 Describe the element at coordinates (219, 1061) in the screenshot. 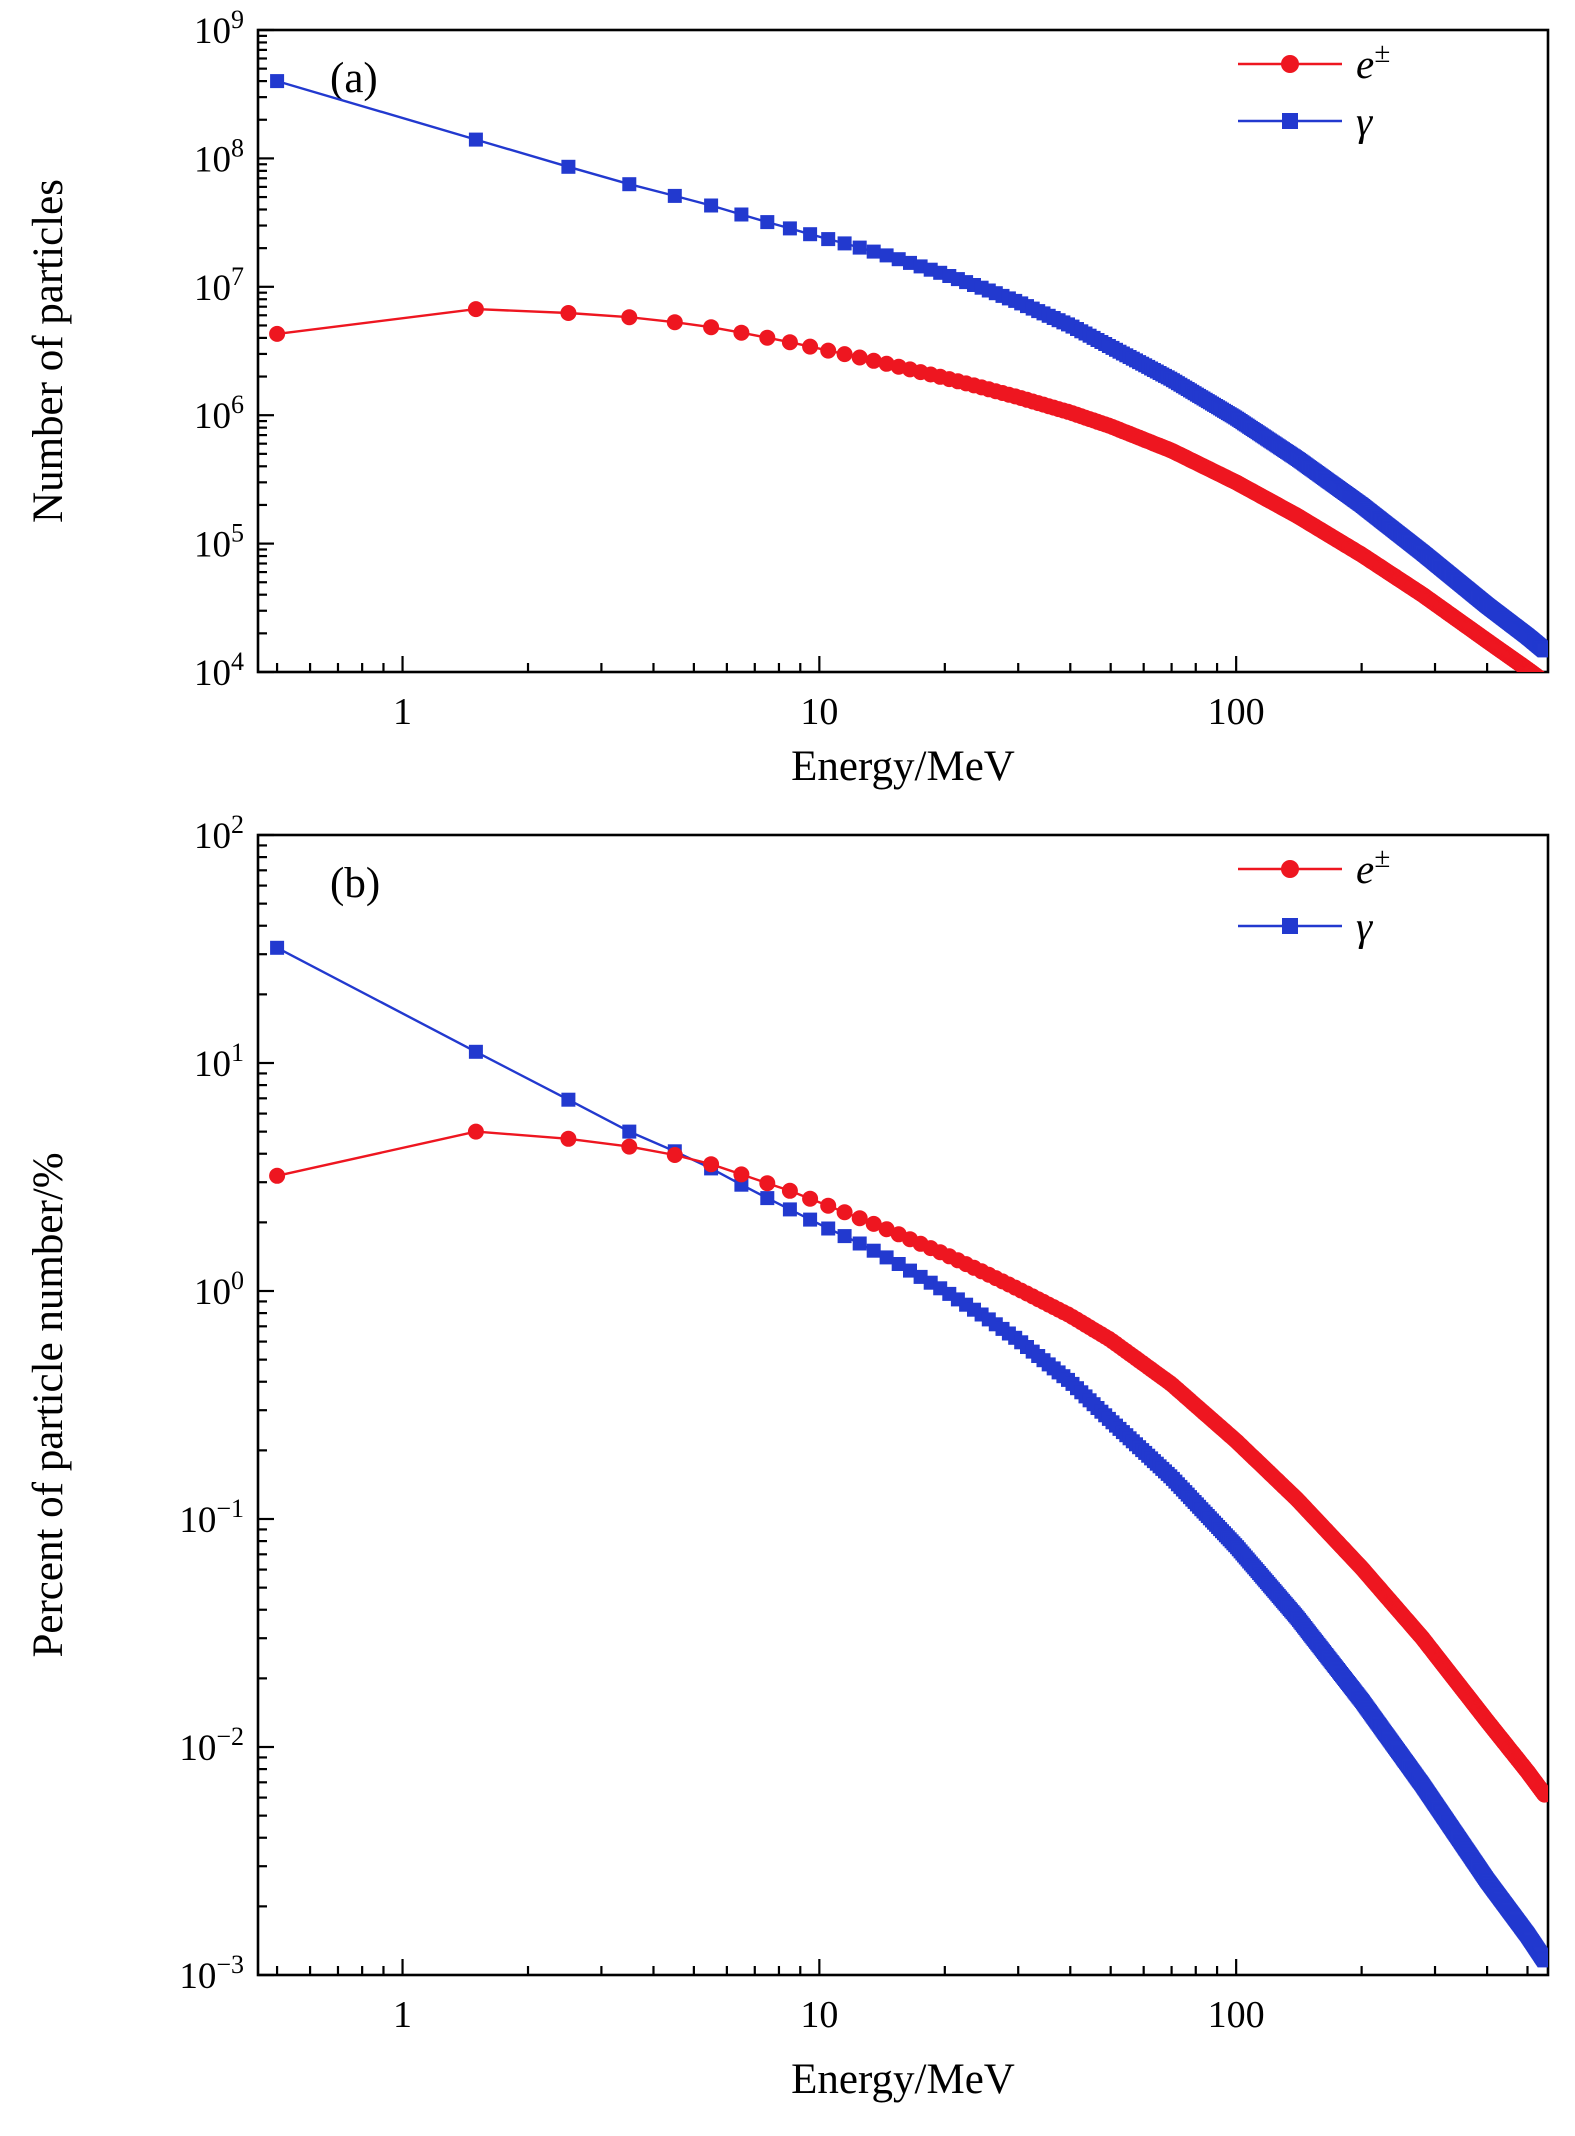

I see `y-tick-label: 10¹` at that location.